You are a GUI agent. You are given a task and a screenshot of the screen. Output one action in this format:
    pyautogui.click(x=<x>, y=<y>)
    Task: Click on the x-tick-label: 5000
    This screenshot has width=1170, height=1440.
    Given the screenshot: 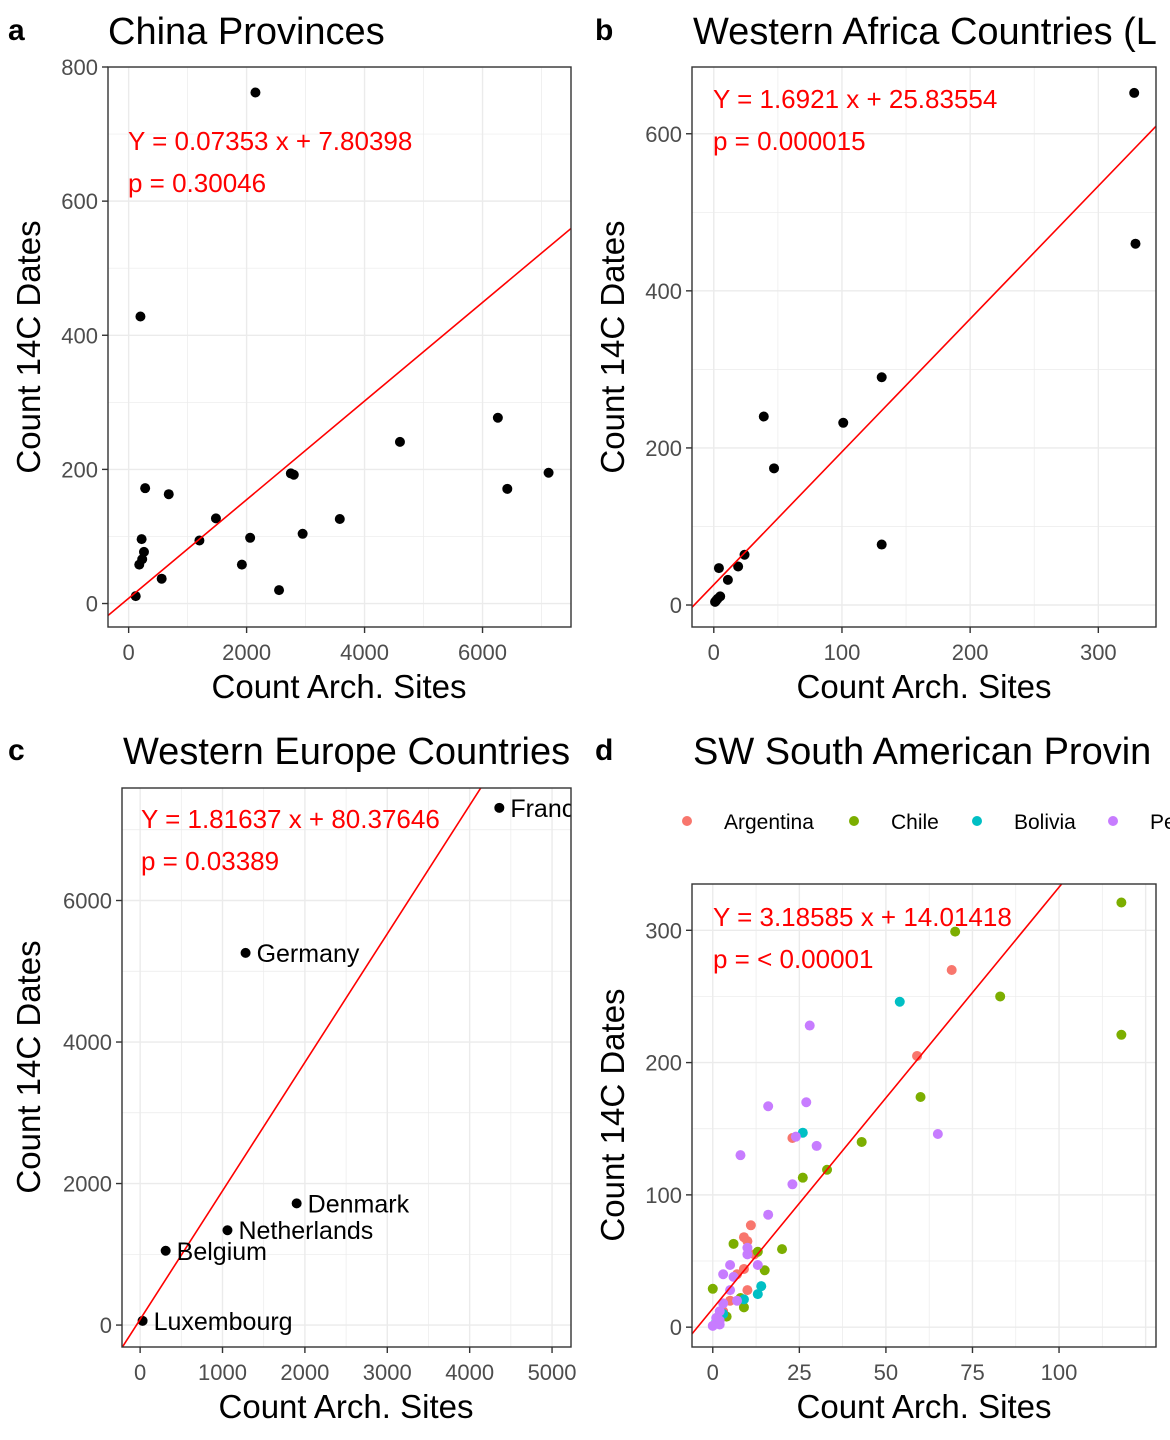 What is the action you would take?
    pyautogui.click(x=552, y=1372)
    